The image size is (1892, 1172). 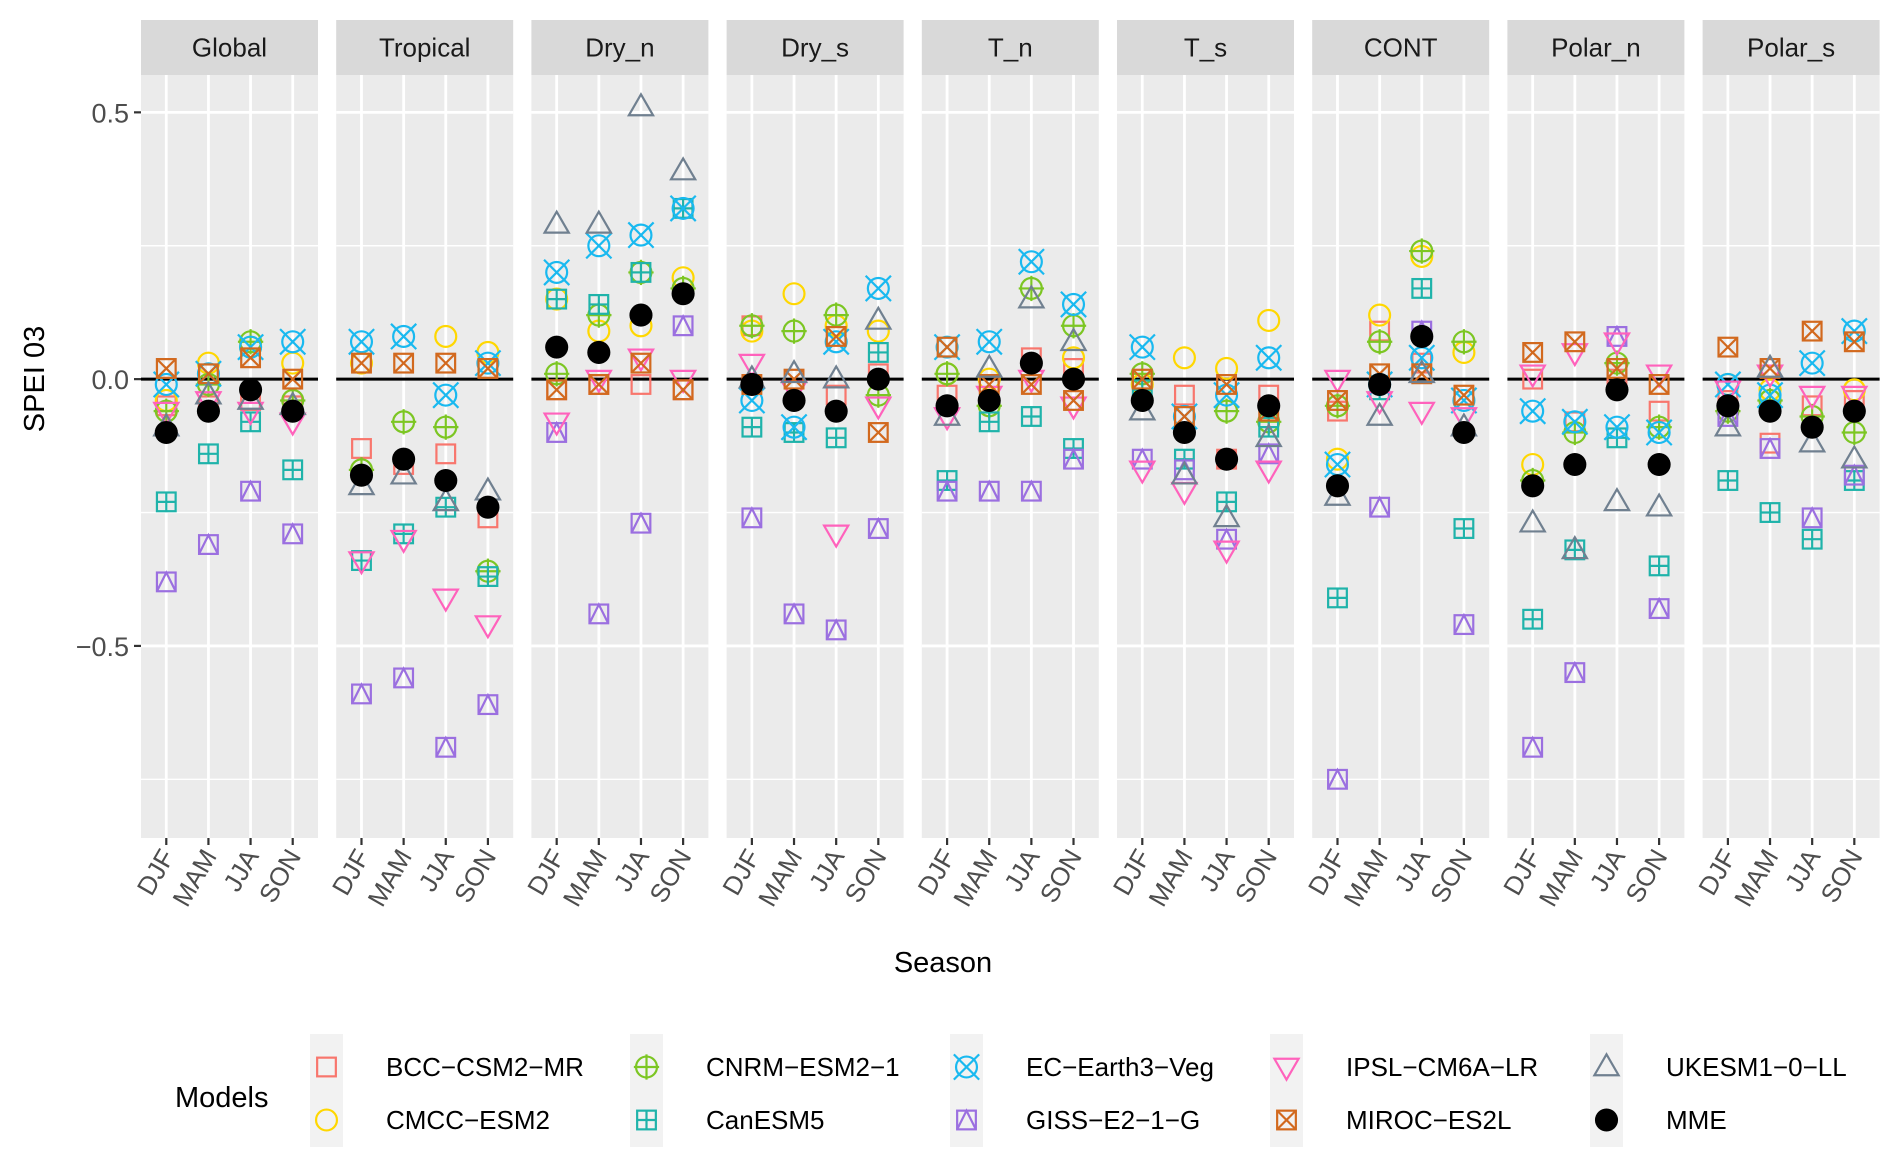 I want to click on legend-key-canesm5, so click(x=646, y=1120).